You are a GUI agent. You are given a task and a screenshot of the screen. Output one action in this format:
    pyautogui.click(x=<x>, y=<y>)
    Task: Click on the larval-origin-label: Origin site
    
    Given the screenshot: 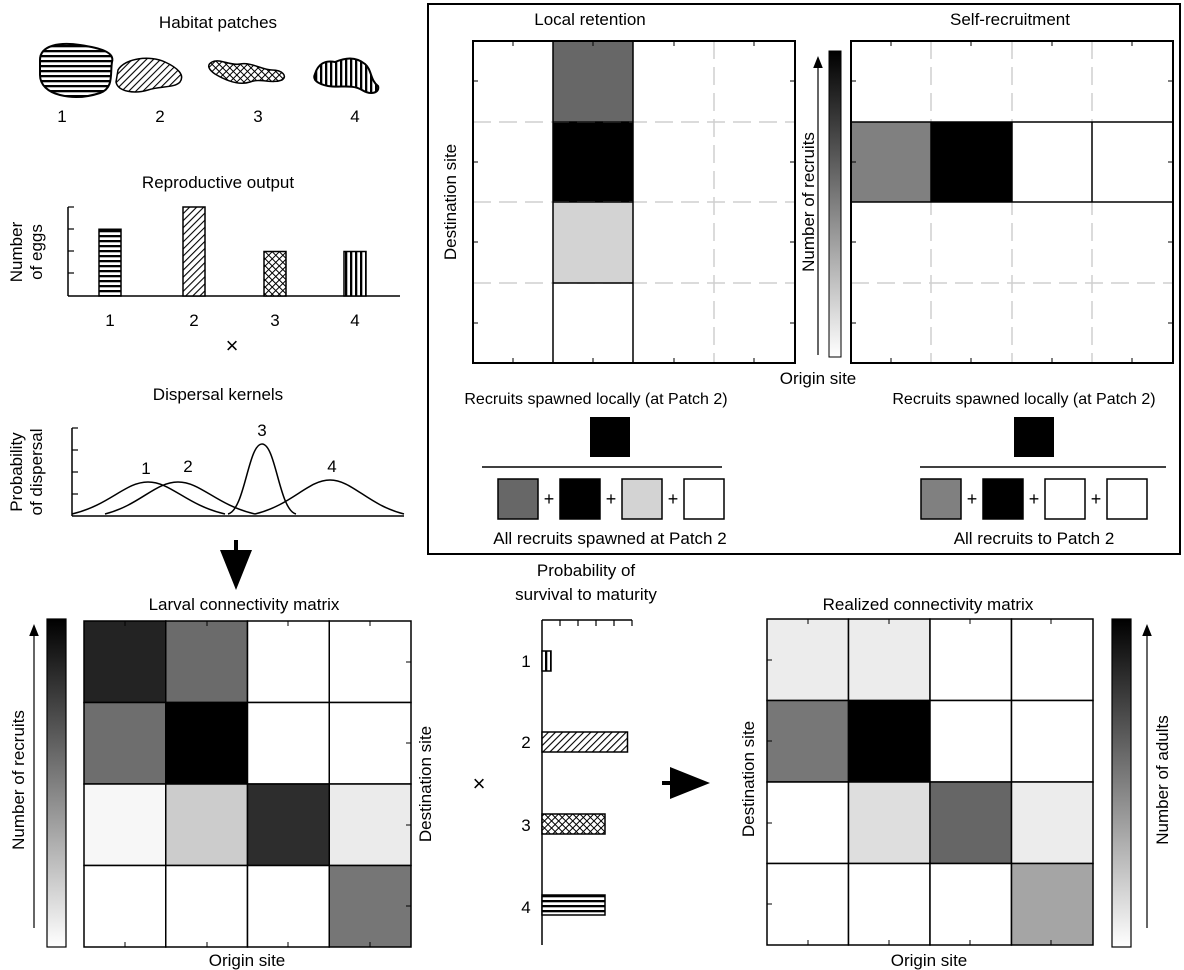 What is the action you would take?
    pyautogui.click(x=247, y=960)
    